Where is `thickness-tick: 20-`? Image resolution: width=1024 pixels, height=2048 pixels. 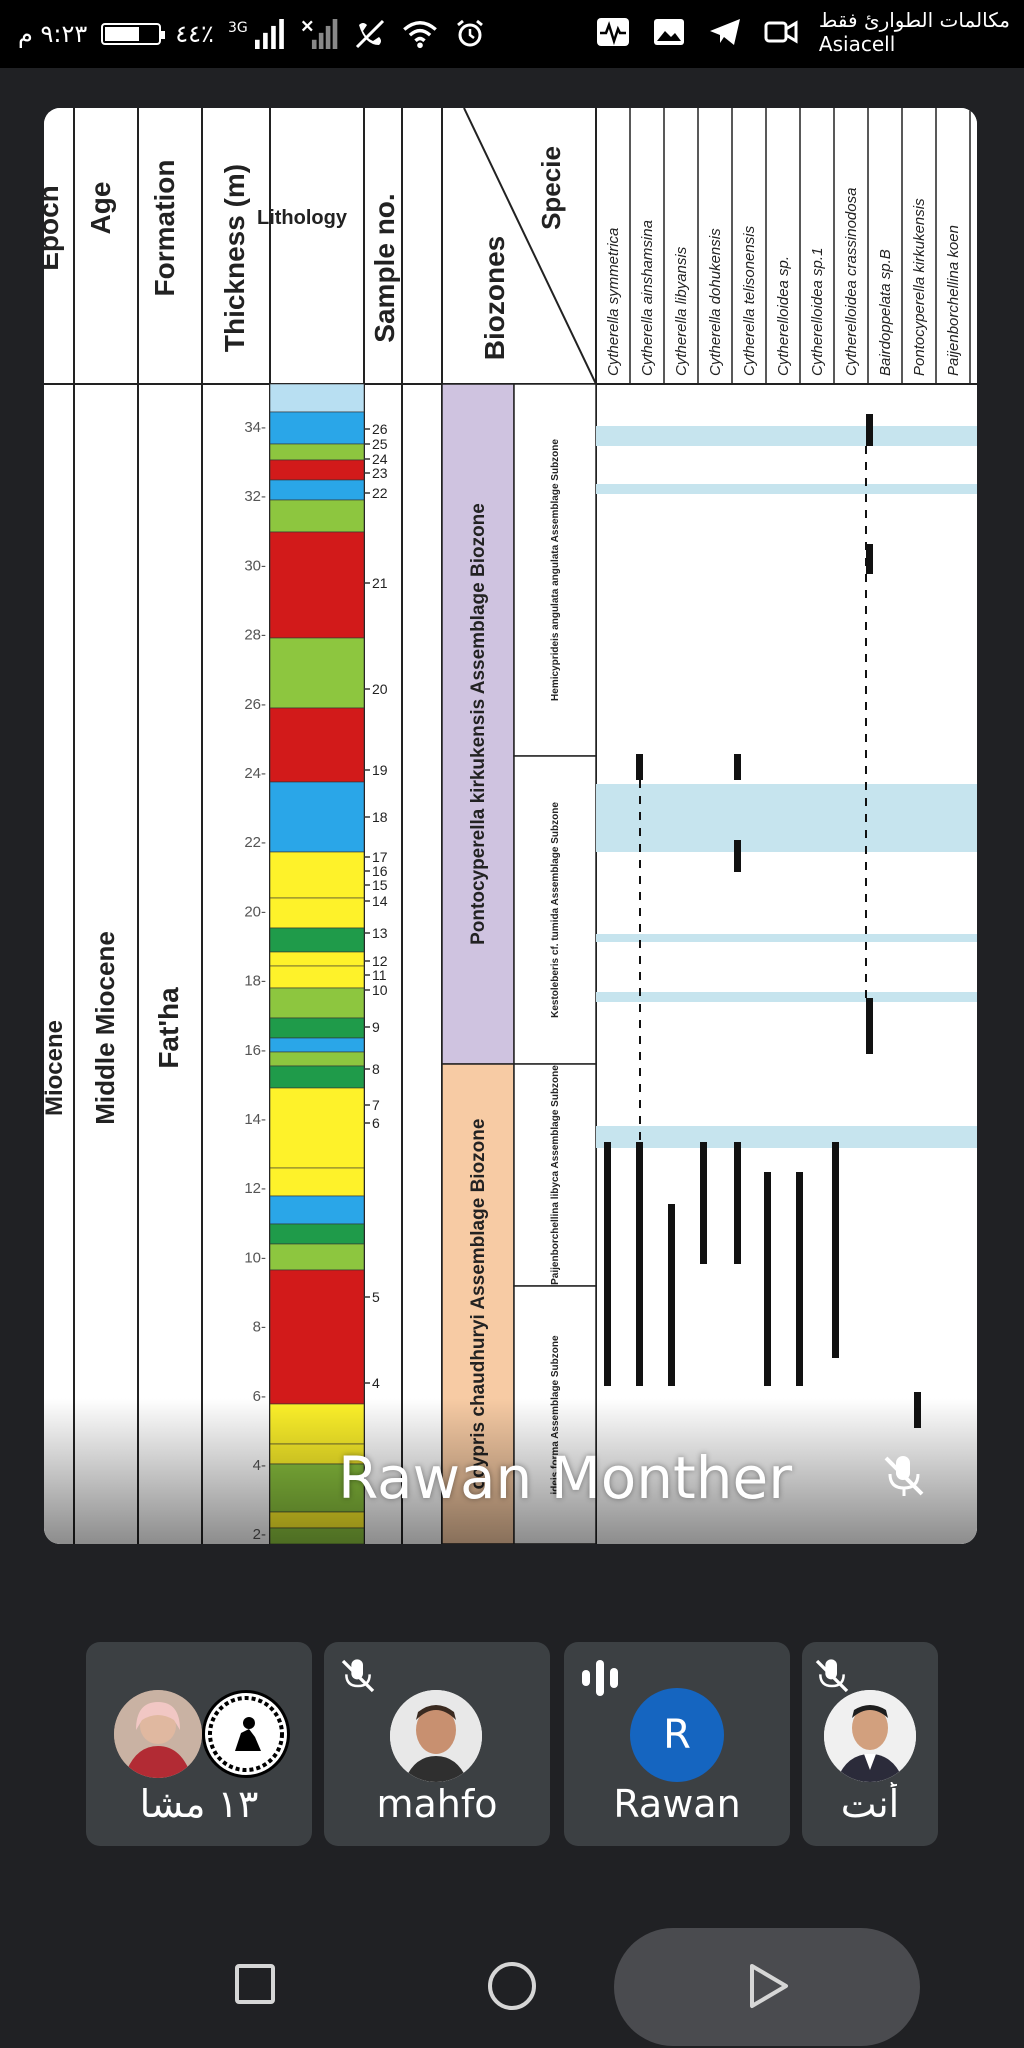 thickness-tick: 20- is located at coordinates (255, 911).